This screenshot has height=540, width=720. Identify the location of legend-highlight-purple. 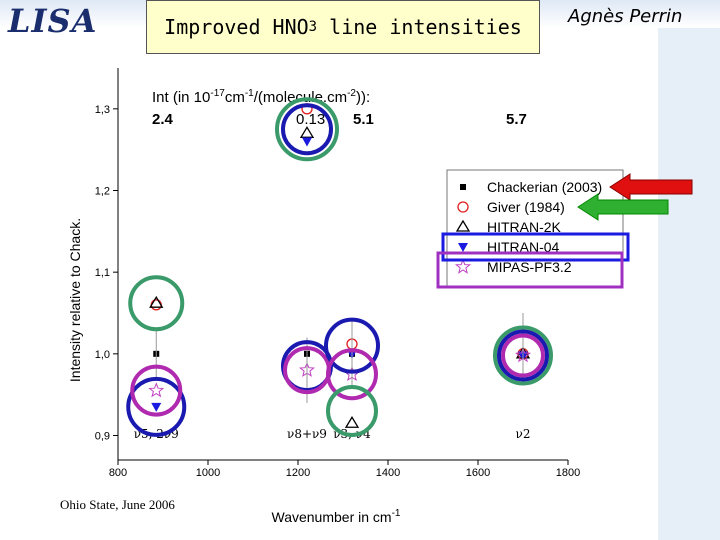
(530, 270).